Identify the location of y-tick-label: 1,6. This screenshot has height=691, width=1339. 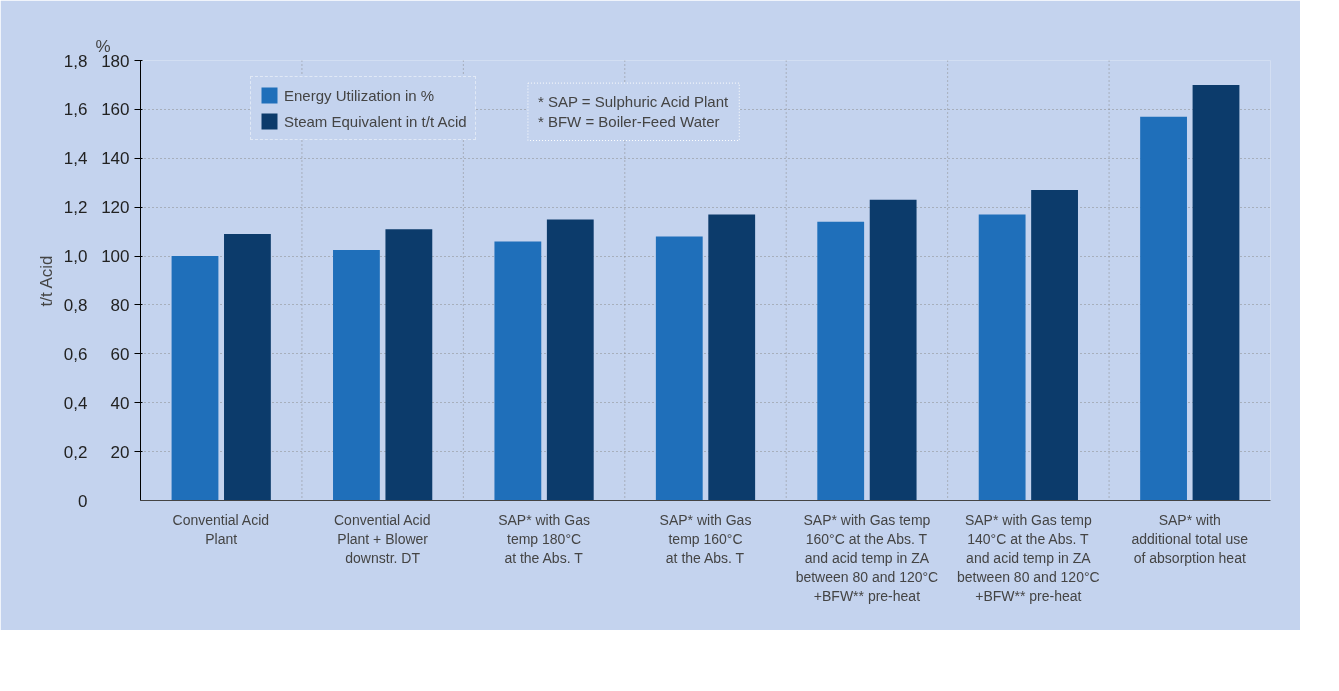
(75, 110).